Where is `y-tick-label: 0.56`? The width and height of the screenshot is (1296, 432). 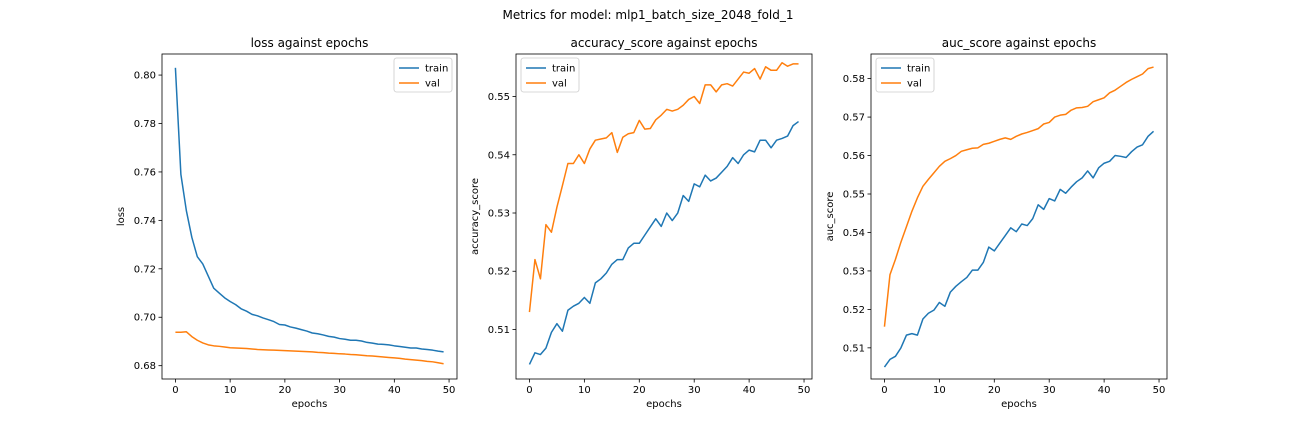
y-tick-label: 0.56 is located at coordinates (854, 156).